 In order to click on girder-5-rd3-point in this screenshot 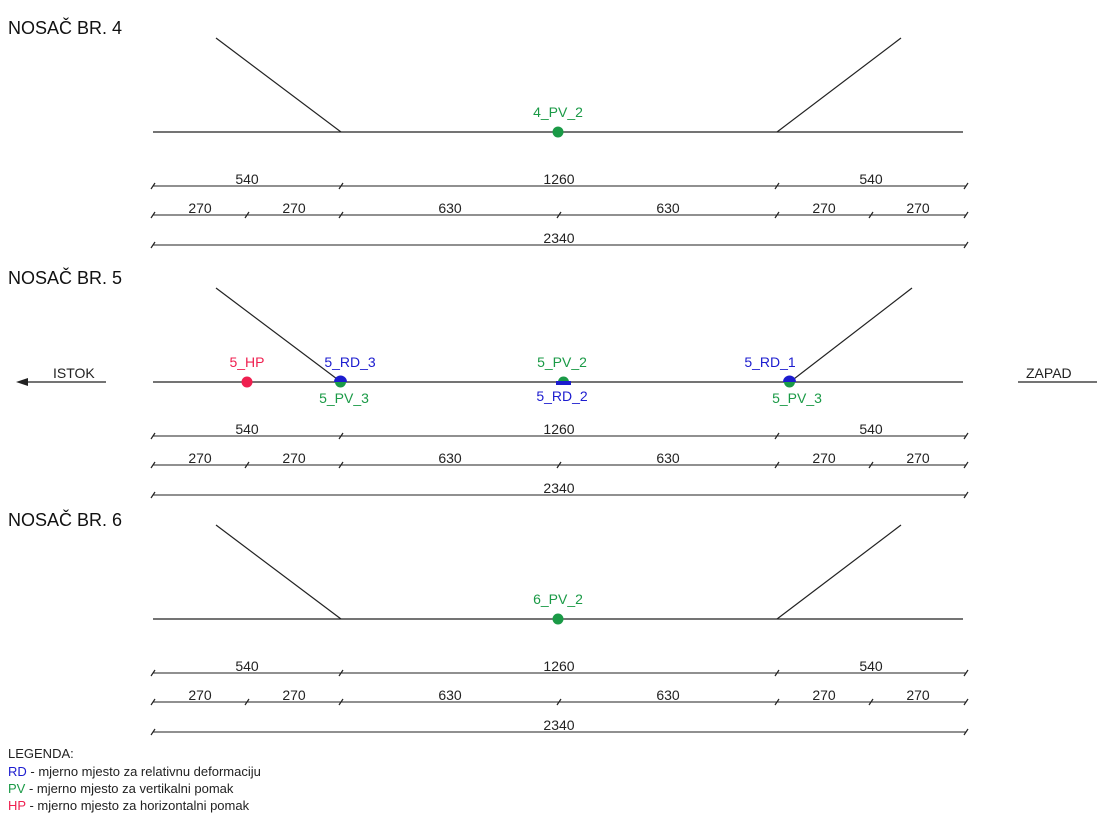, I will do `click(340, 378)`.